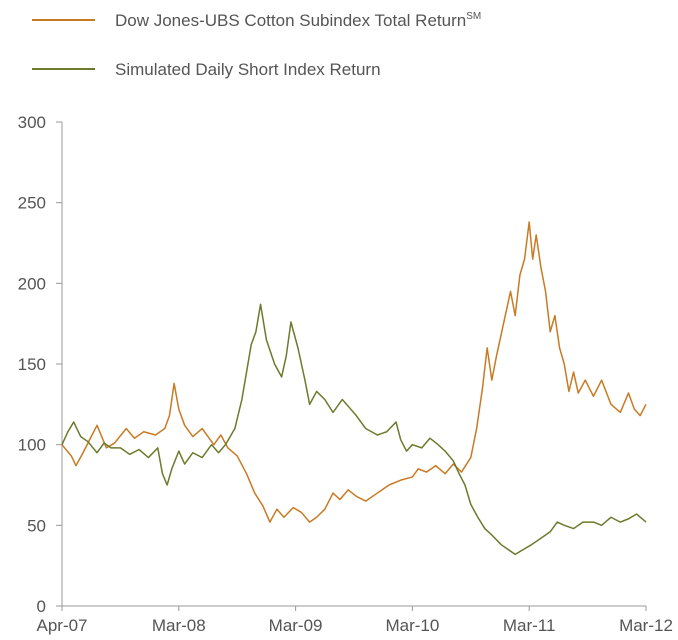 The image size is (678, 640). I want to click on legend-label-short: Simulated Daily Short Index Return, so click(248, 69).